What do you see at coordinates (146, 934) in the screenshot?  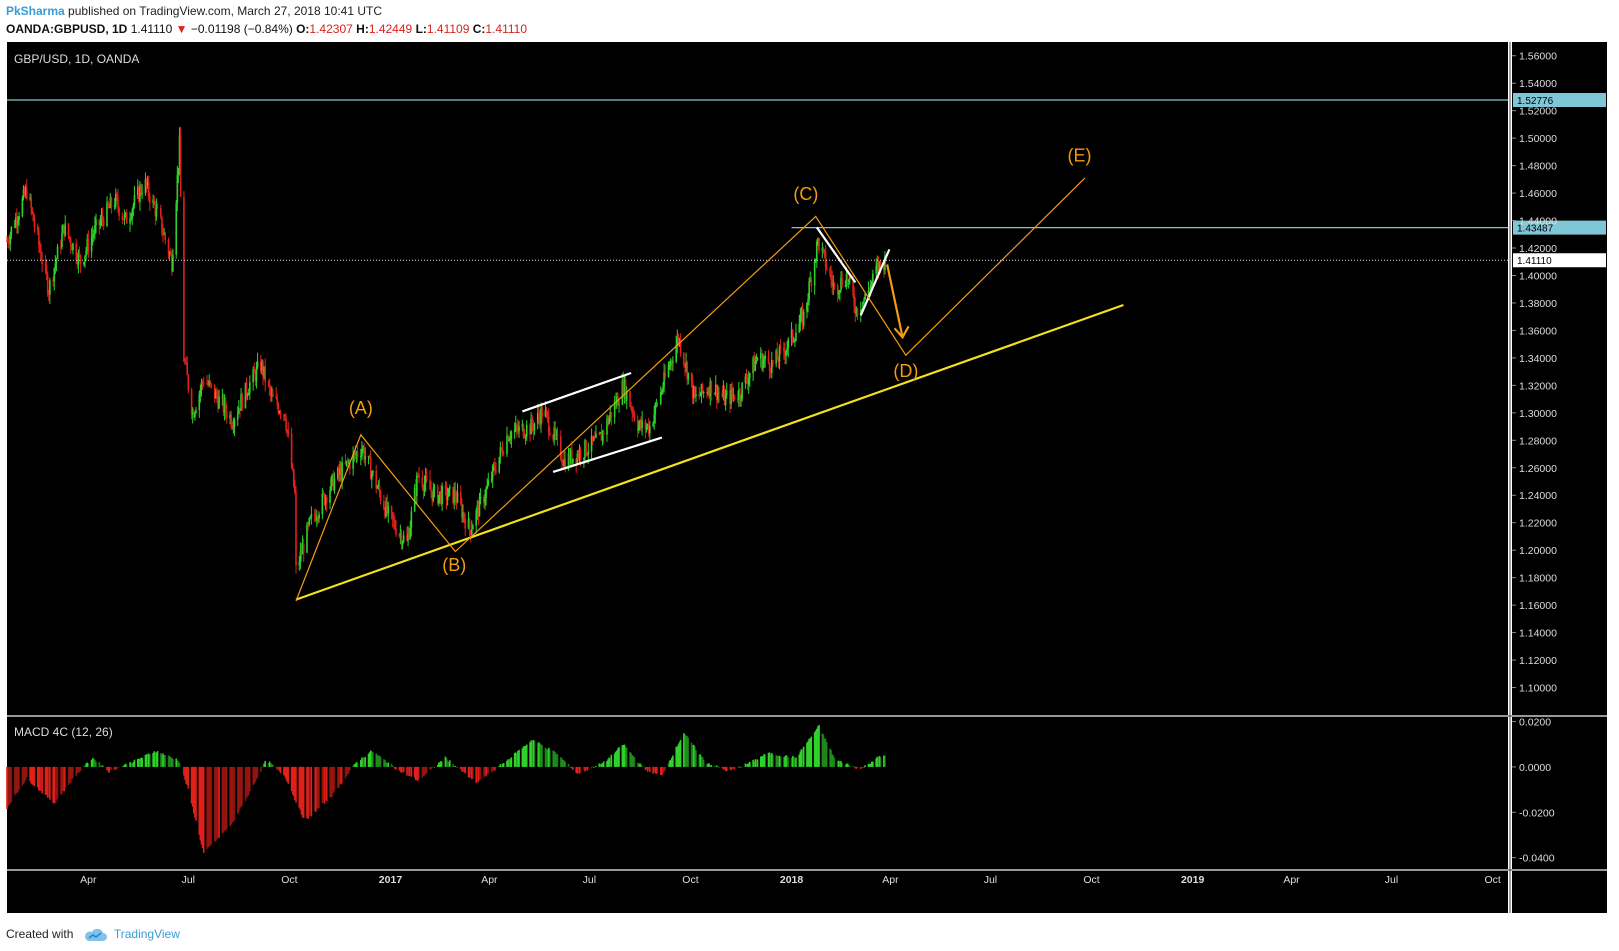 I see `tradingview-link: TradingView` at bounding box center [146, 934].